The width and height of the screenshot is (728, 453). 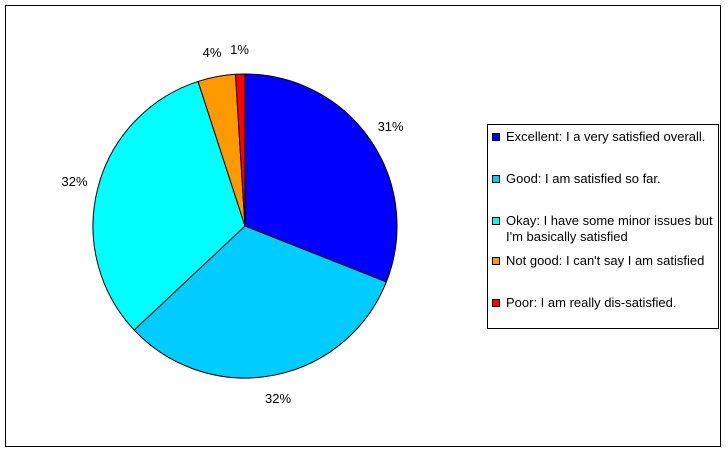 What do you see at coordinates (212, 52) in the screenshot?
I see `pie-value-label-not-good: 4%` at bounding box center [212, 52].